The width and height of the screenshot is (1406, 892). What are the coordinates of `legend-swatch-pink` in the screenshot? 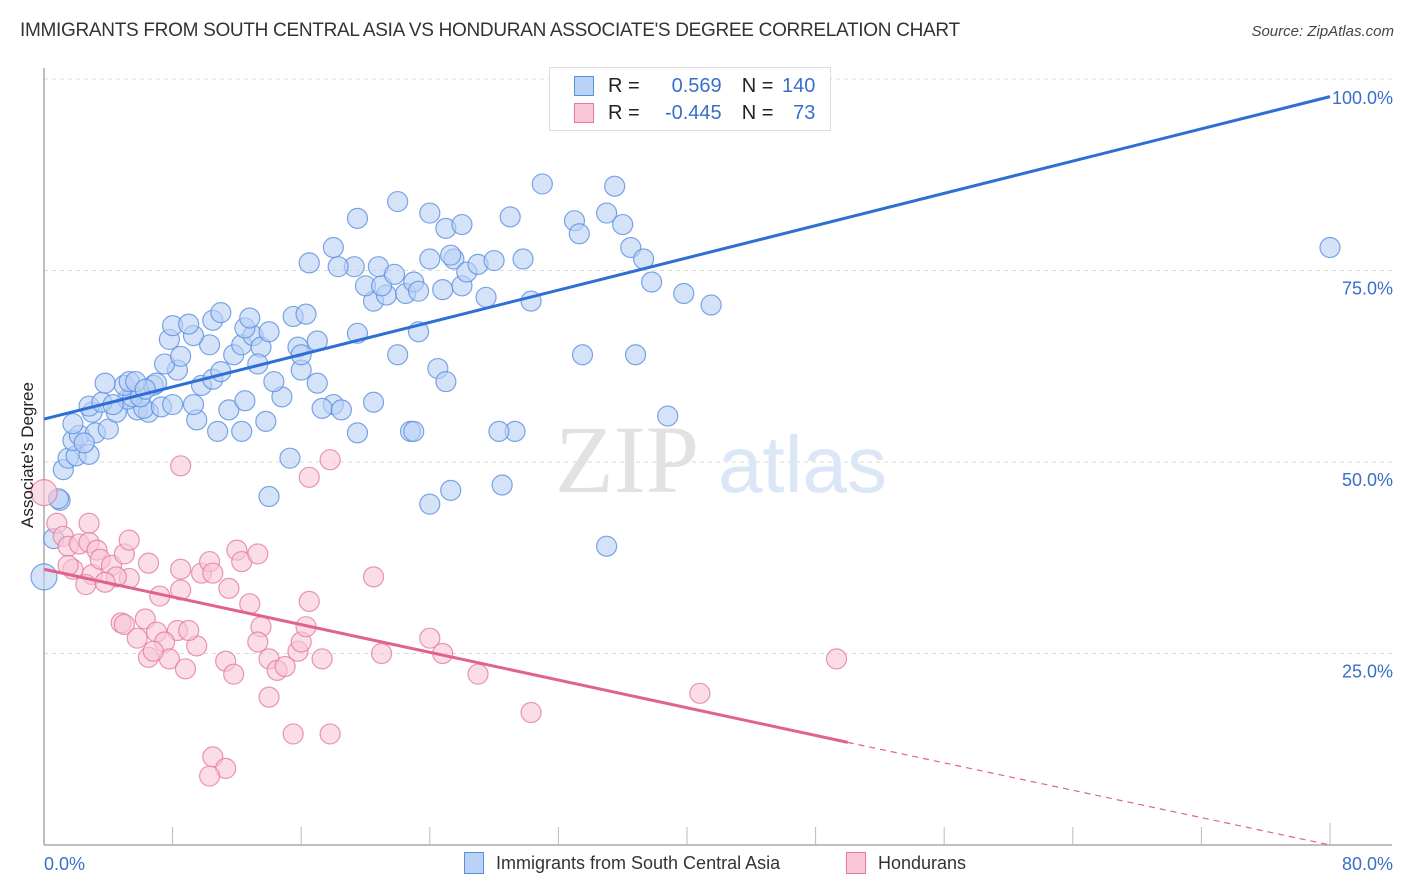 It's located at (584, 113).